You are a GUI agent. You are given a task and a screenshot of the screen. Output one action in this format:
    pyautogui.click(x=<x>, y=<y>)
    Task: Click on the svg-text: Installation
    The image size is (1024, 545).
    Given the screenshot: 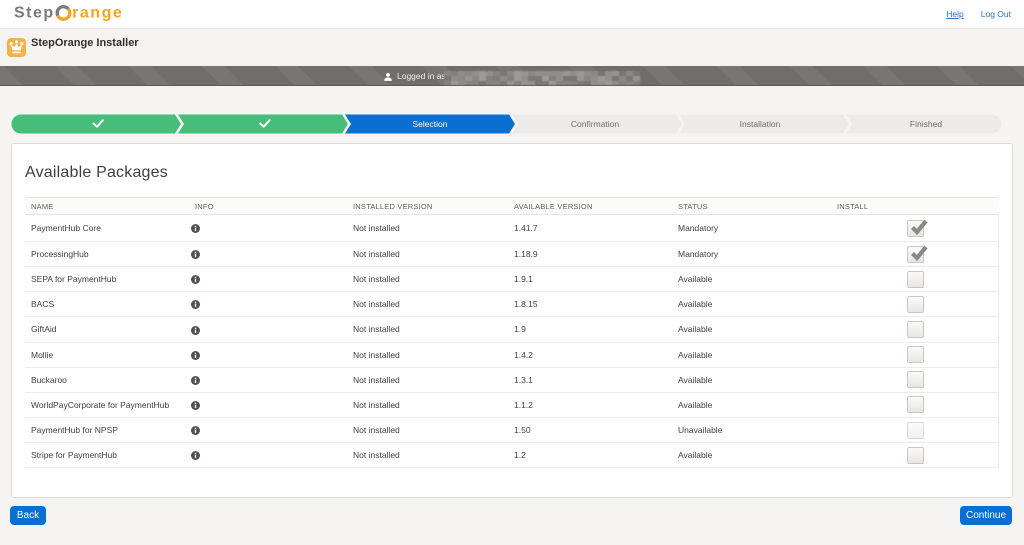 What is the action you would take?
    pyautogui.click(x=760, y=124)
    